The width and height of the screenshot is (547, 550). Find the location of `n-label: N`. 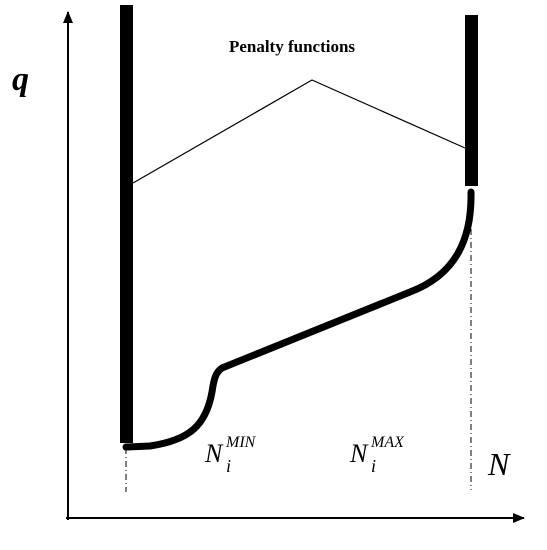

n-label: N is located at coordinates (499, 464).